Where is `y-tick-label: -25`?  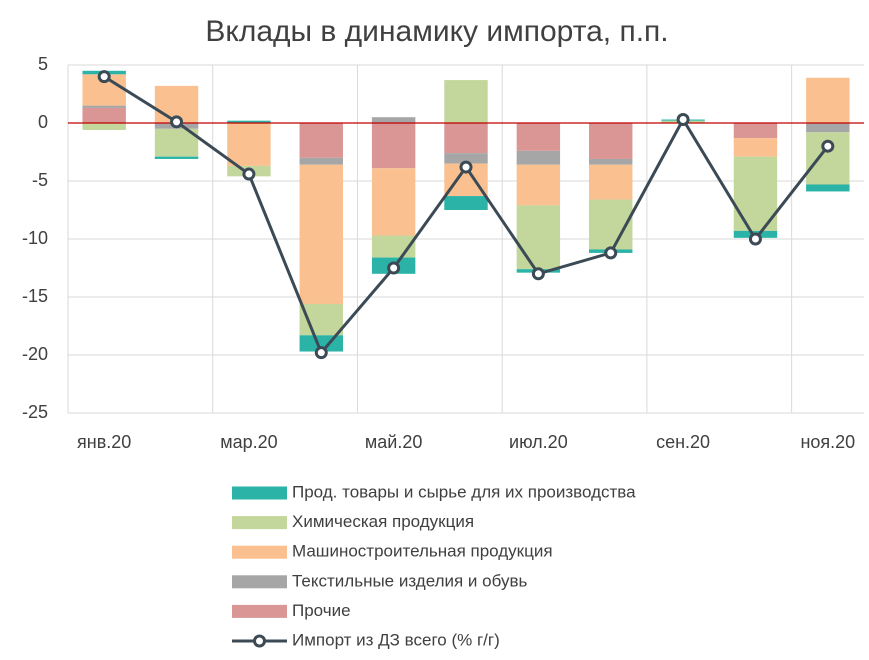
y-tick-label: -25 is located at coordinates (35, 412).